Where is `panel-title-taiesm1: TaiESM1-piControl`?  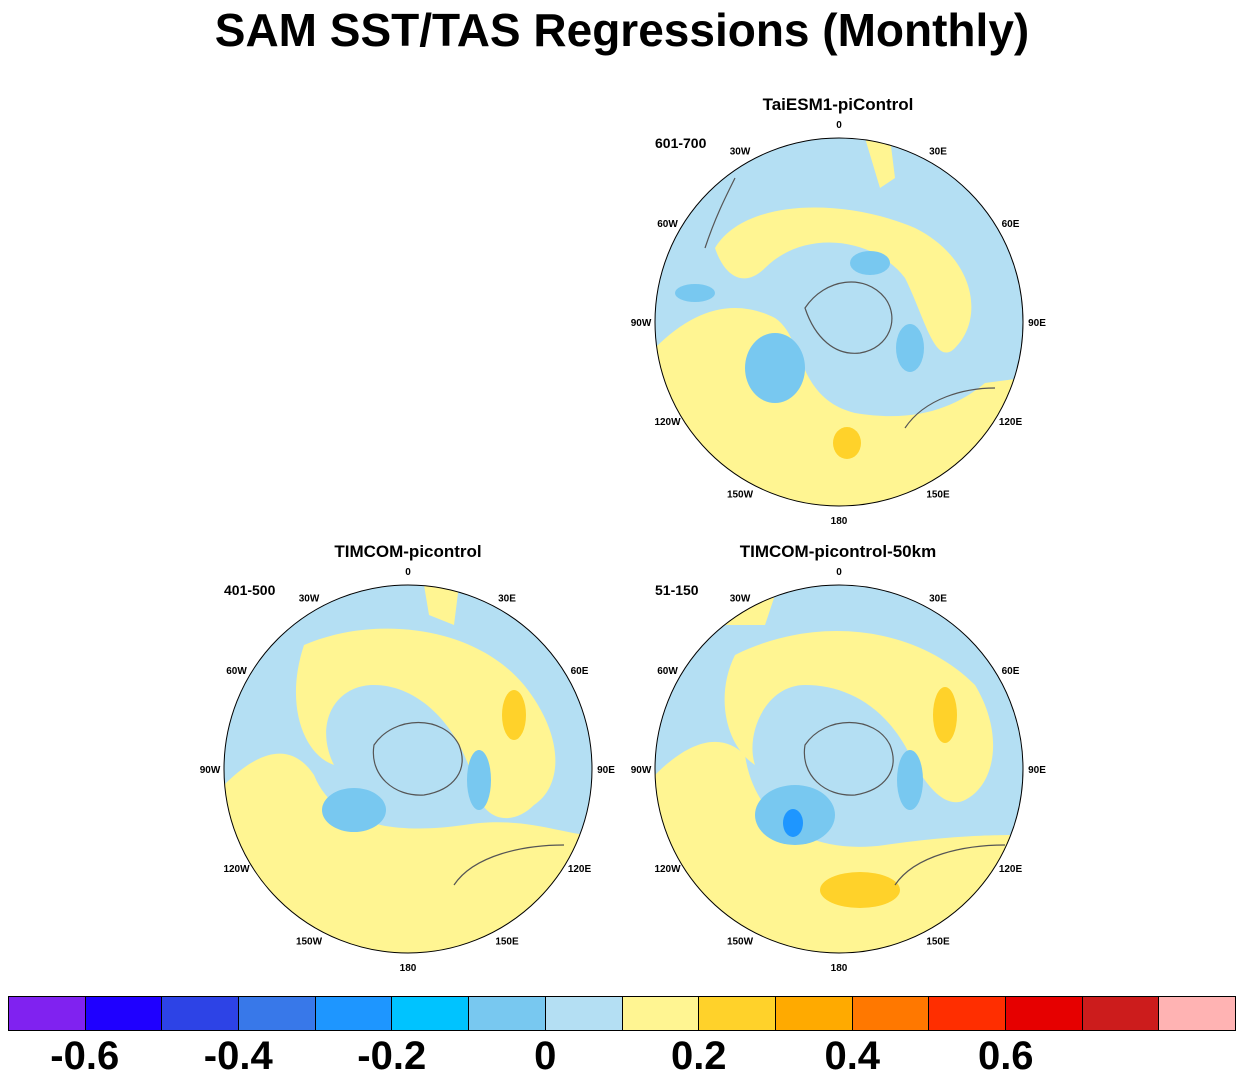 panel-title-taiesm1: TaiESM1-piControl is located at coordinates (838, 104).